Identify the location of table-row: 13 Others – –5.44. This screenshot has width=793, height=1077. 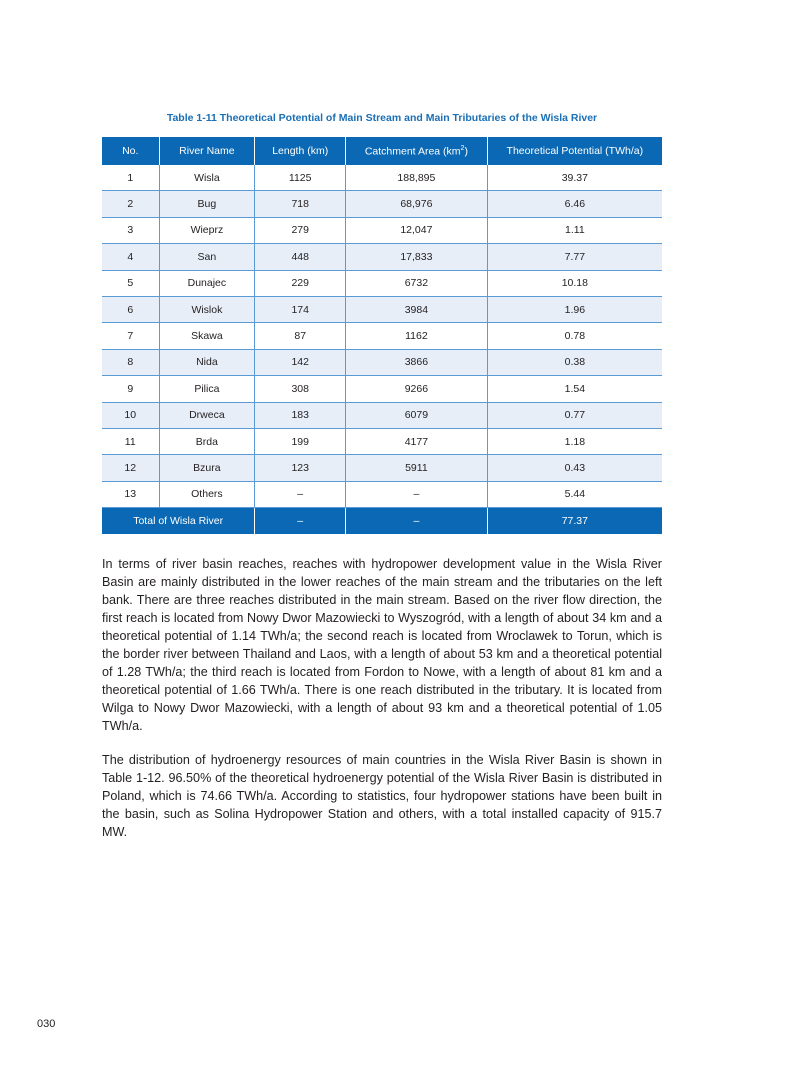
(382, 495).